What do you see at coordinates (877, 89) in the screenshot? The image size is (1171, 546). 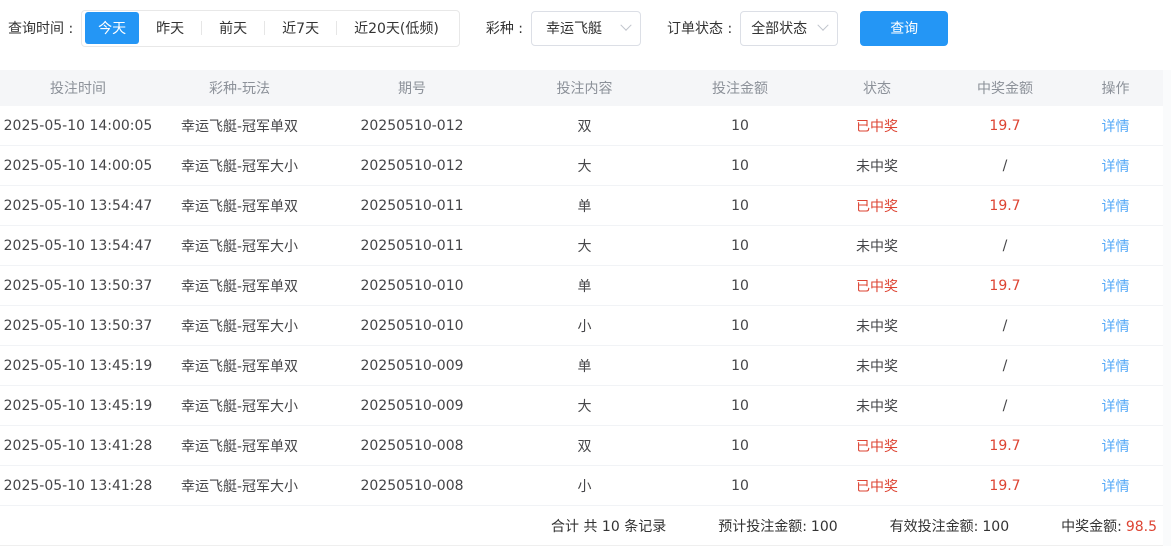 I see `column-header: 状态` at bounding box center [877, 89].